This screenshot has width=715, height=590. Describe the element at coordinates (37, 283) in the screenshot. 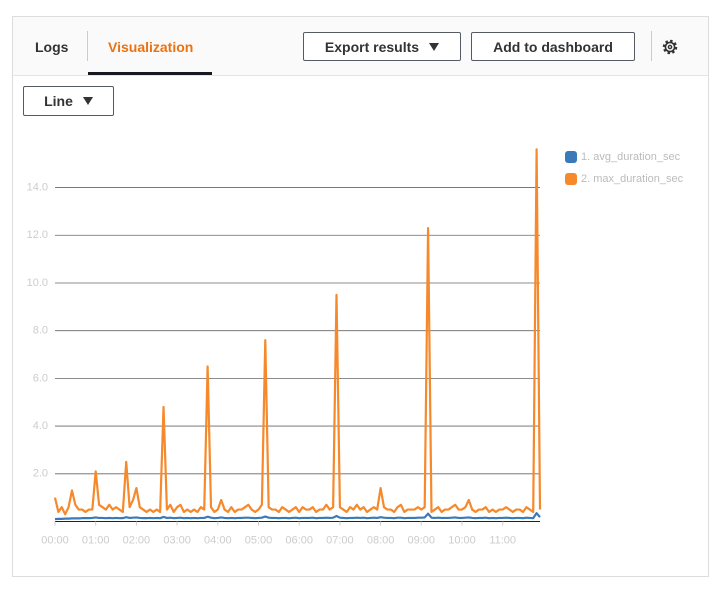

I see `y-tick-label: 10.0` at that location.